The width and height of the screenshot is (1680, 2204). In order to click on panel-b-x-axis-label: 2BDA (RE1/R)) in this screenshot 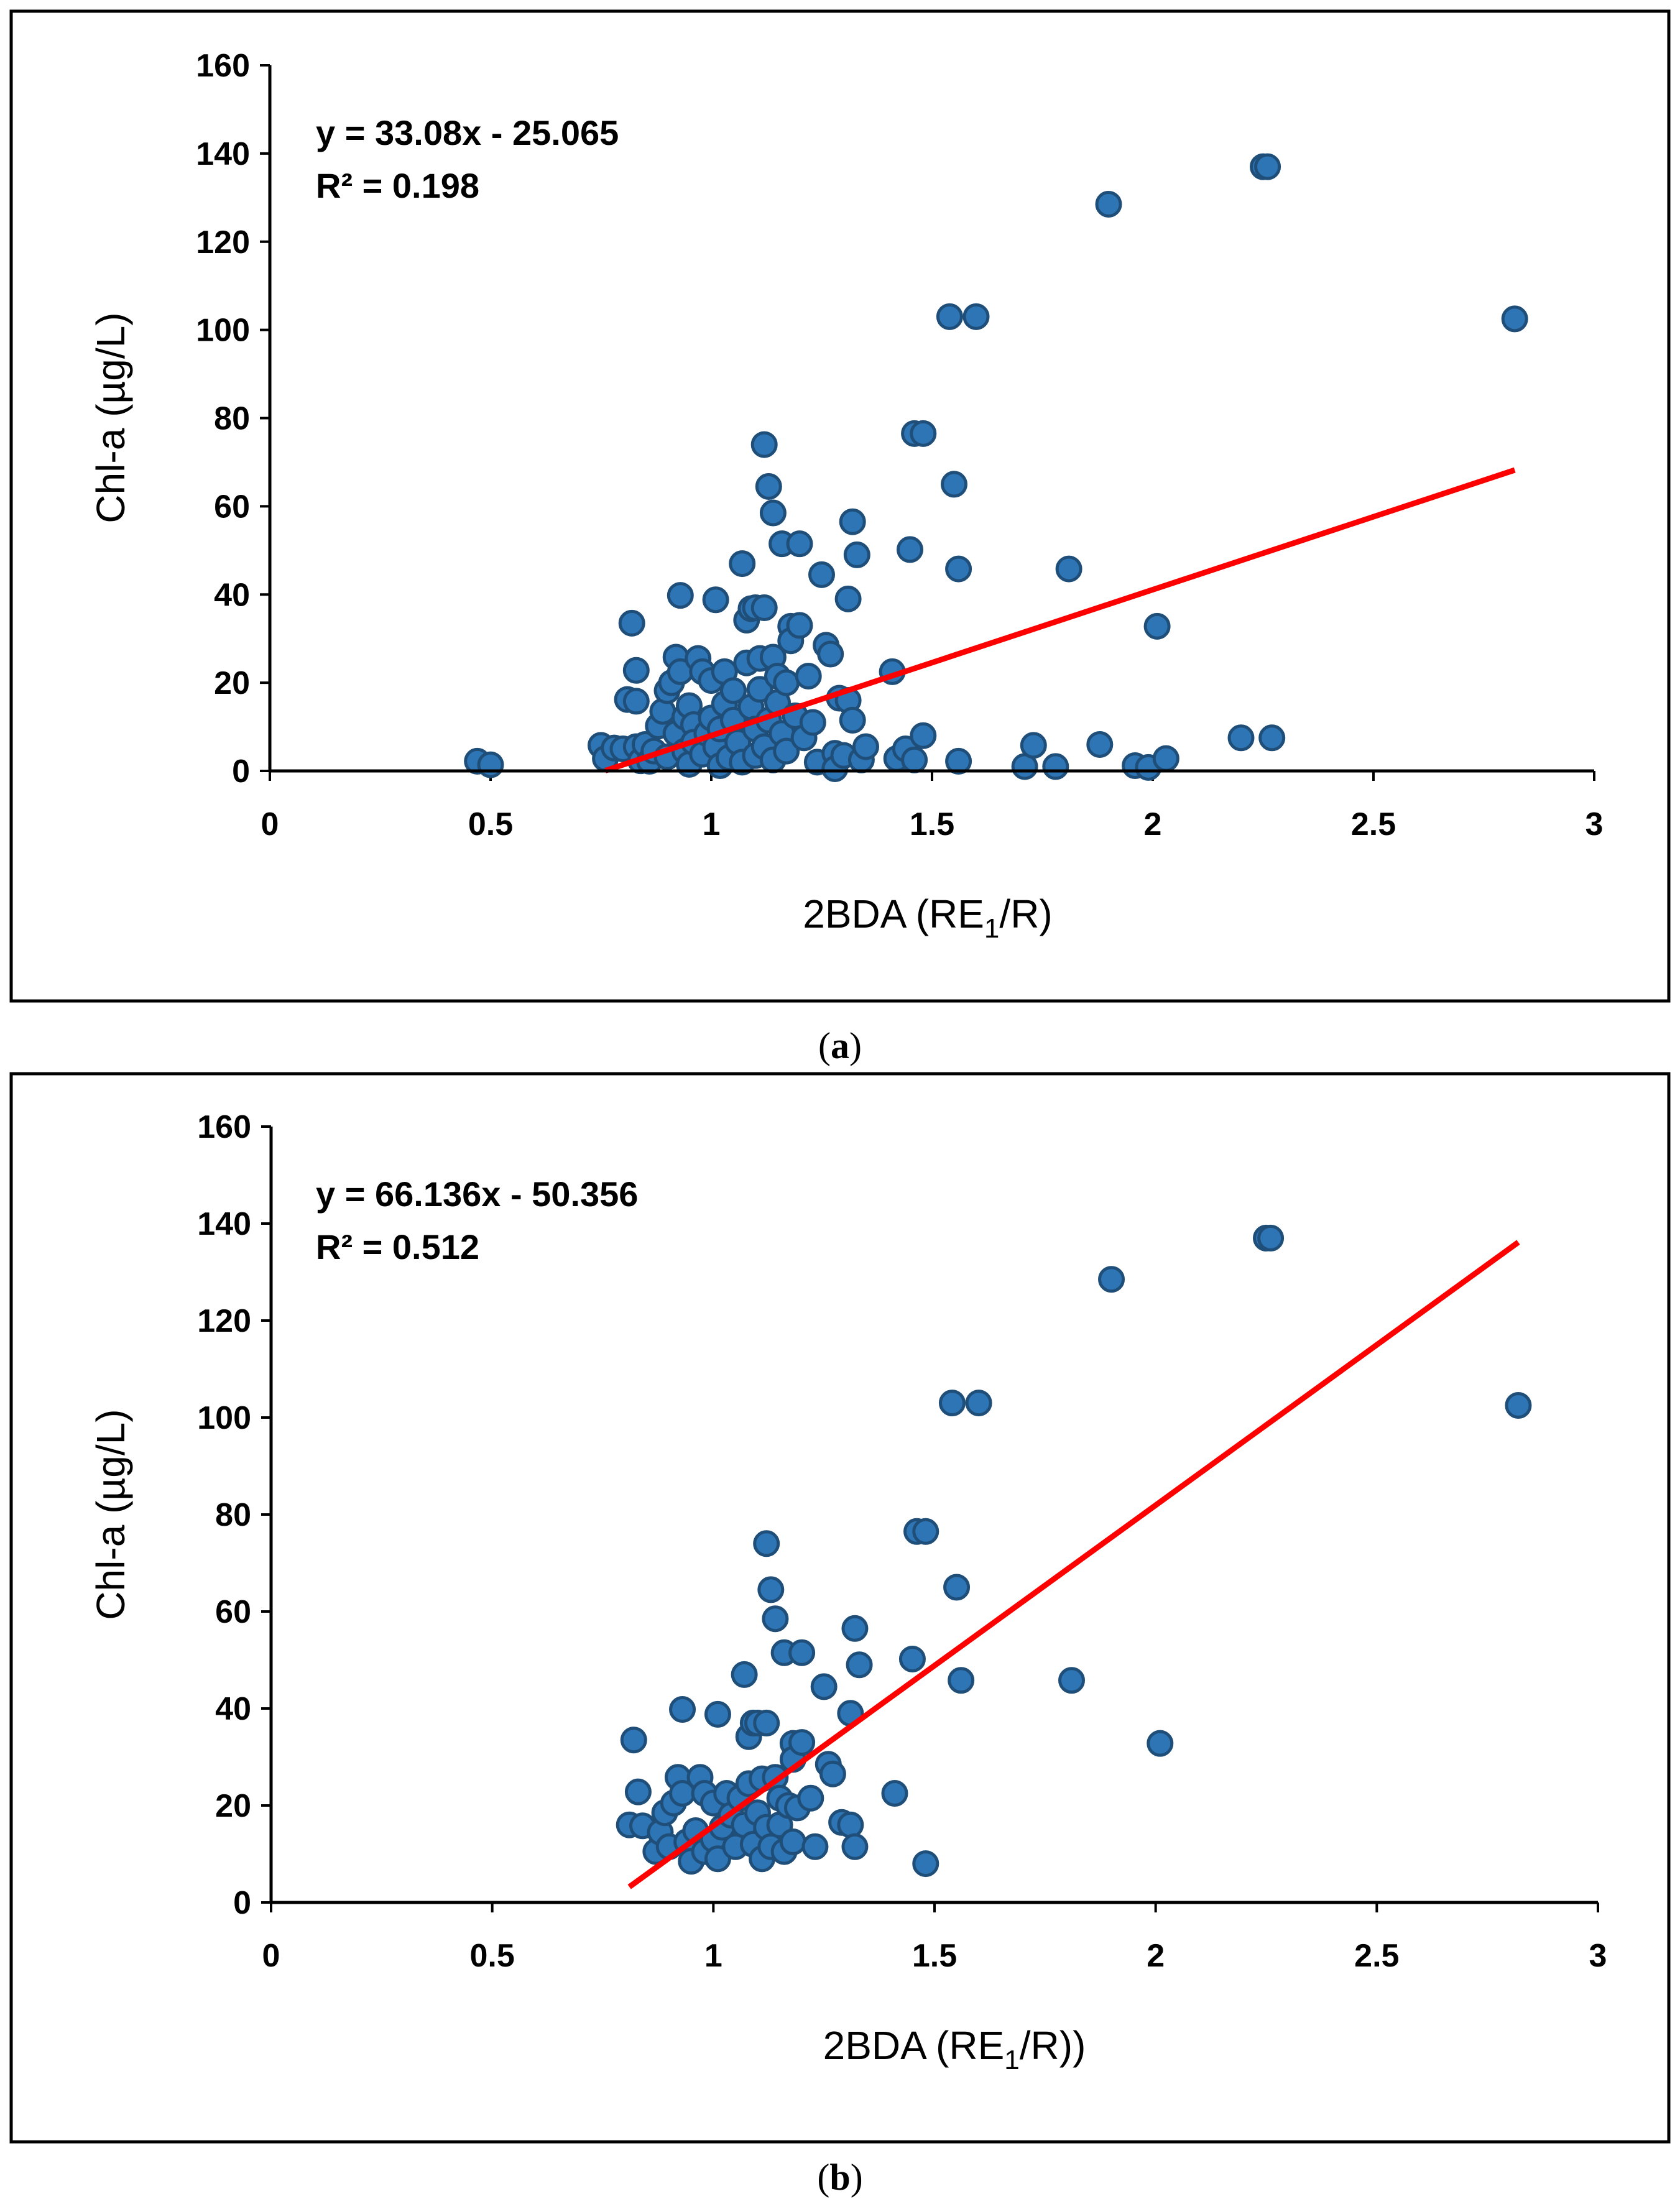, I will do `click(954, 2049)`.